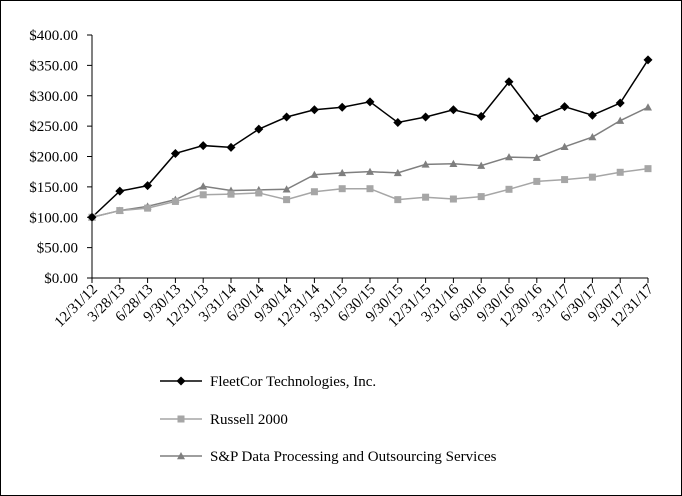 The image size is (682, 496). Describe the element at coordinates (53, 36) in the screenshot. I see `y-tick-label: $400.00` at that location.